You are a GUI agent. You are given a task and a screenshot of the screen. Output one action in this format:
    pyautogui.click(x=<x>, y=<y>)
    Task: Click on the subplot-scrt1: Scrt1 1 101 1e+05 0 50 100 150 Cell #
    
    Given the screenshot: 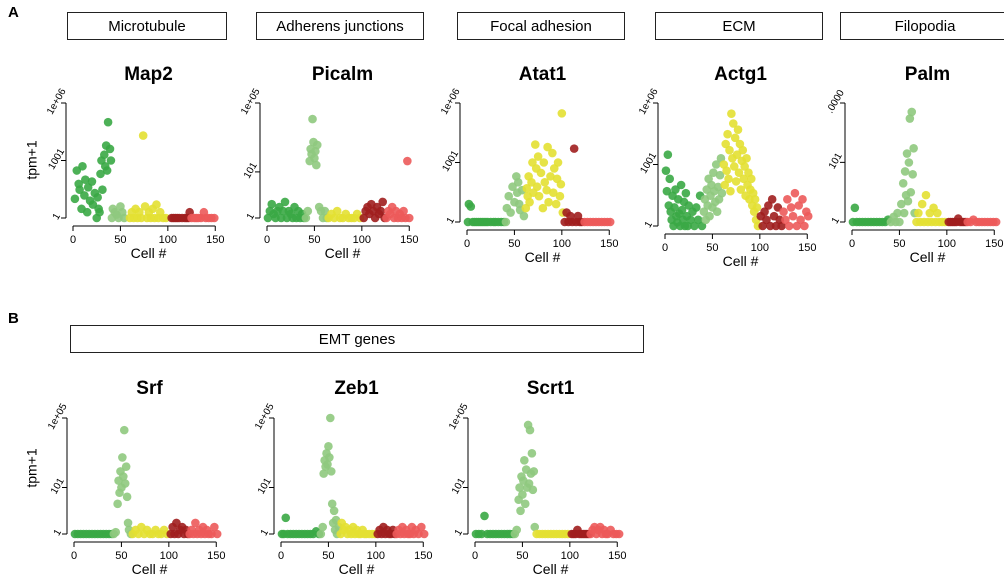 What is the action you would take?
    pyautogui.click(x=536, y=477)
    